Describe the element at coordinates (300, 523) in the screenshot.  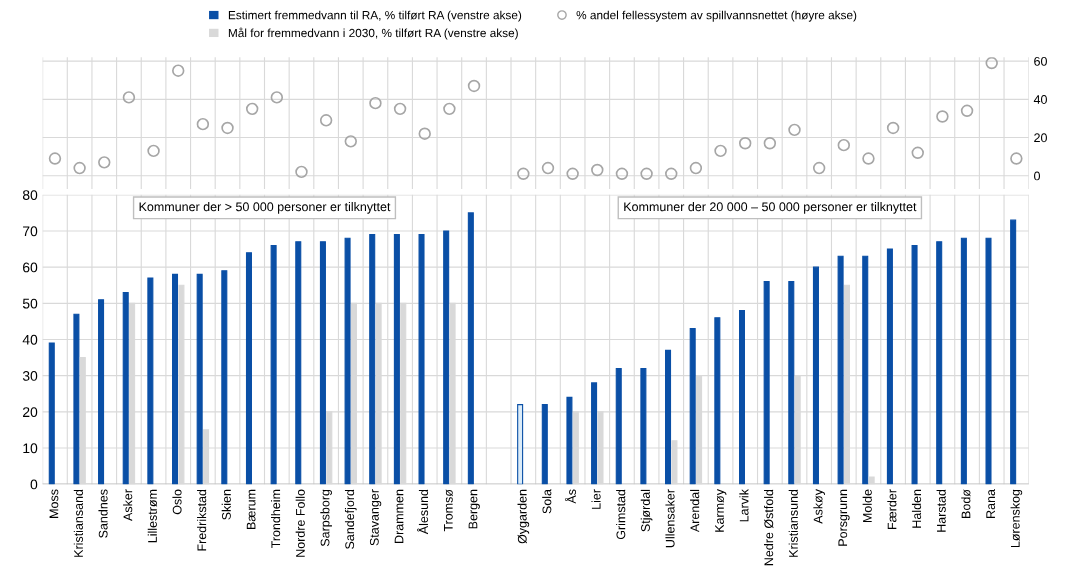
I see `x-tick-label: Nordre Follo` at that location.